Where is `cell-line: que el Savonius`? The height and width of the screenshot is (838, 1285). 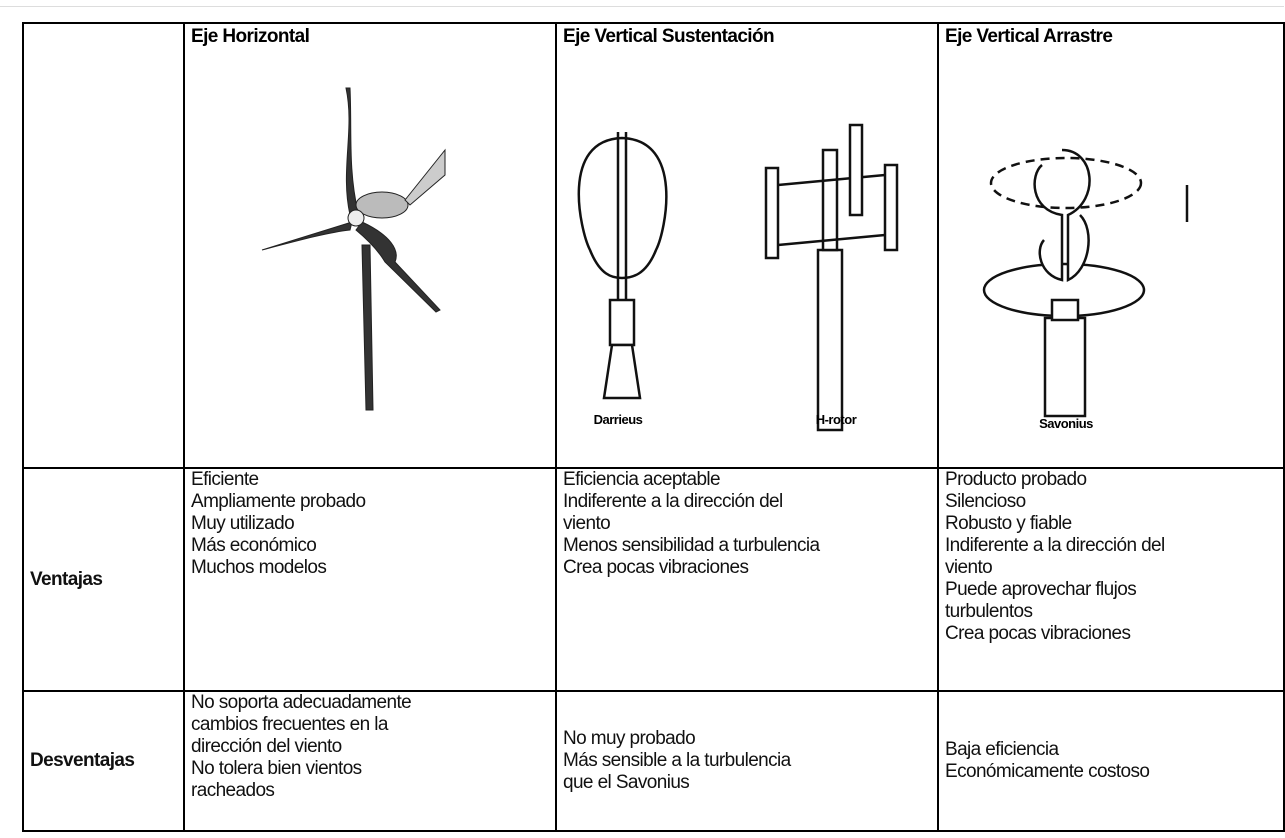 cell-line: que el Savonius is located at coordinates (626, 782).